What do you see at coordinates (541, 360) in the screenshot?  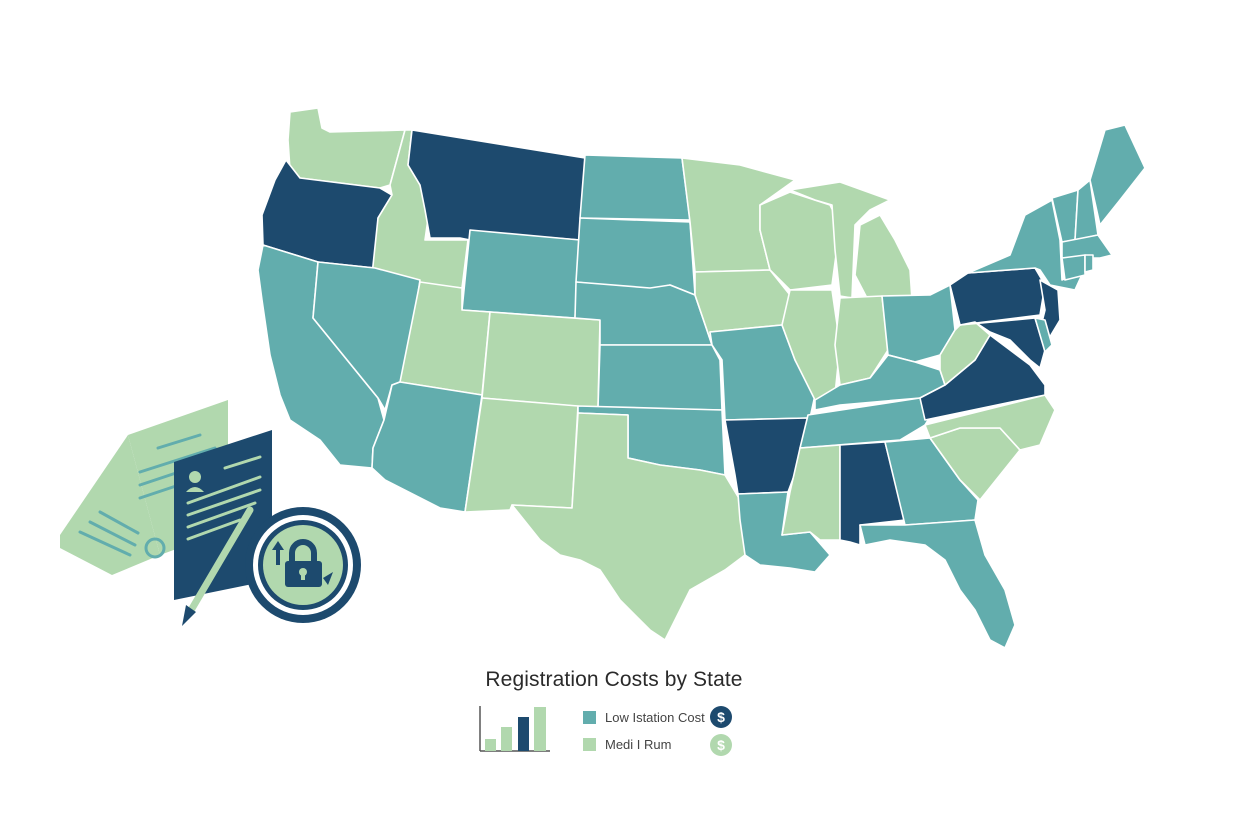 I see `state-CO` at bounding box center [541, 360].